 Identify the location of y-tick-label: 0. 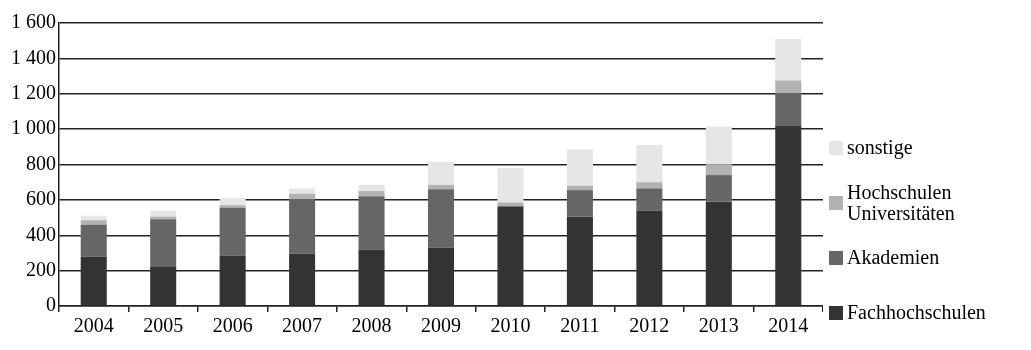
(51, 304).